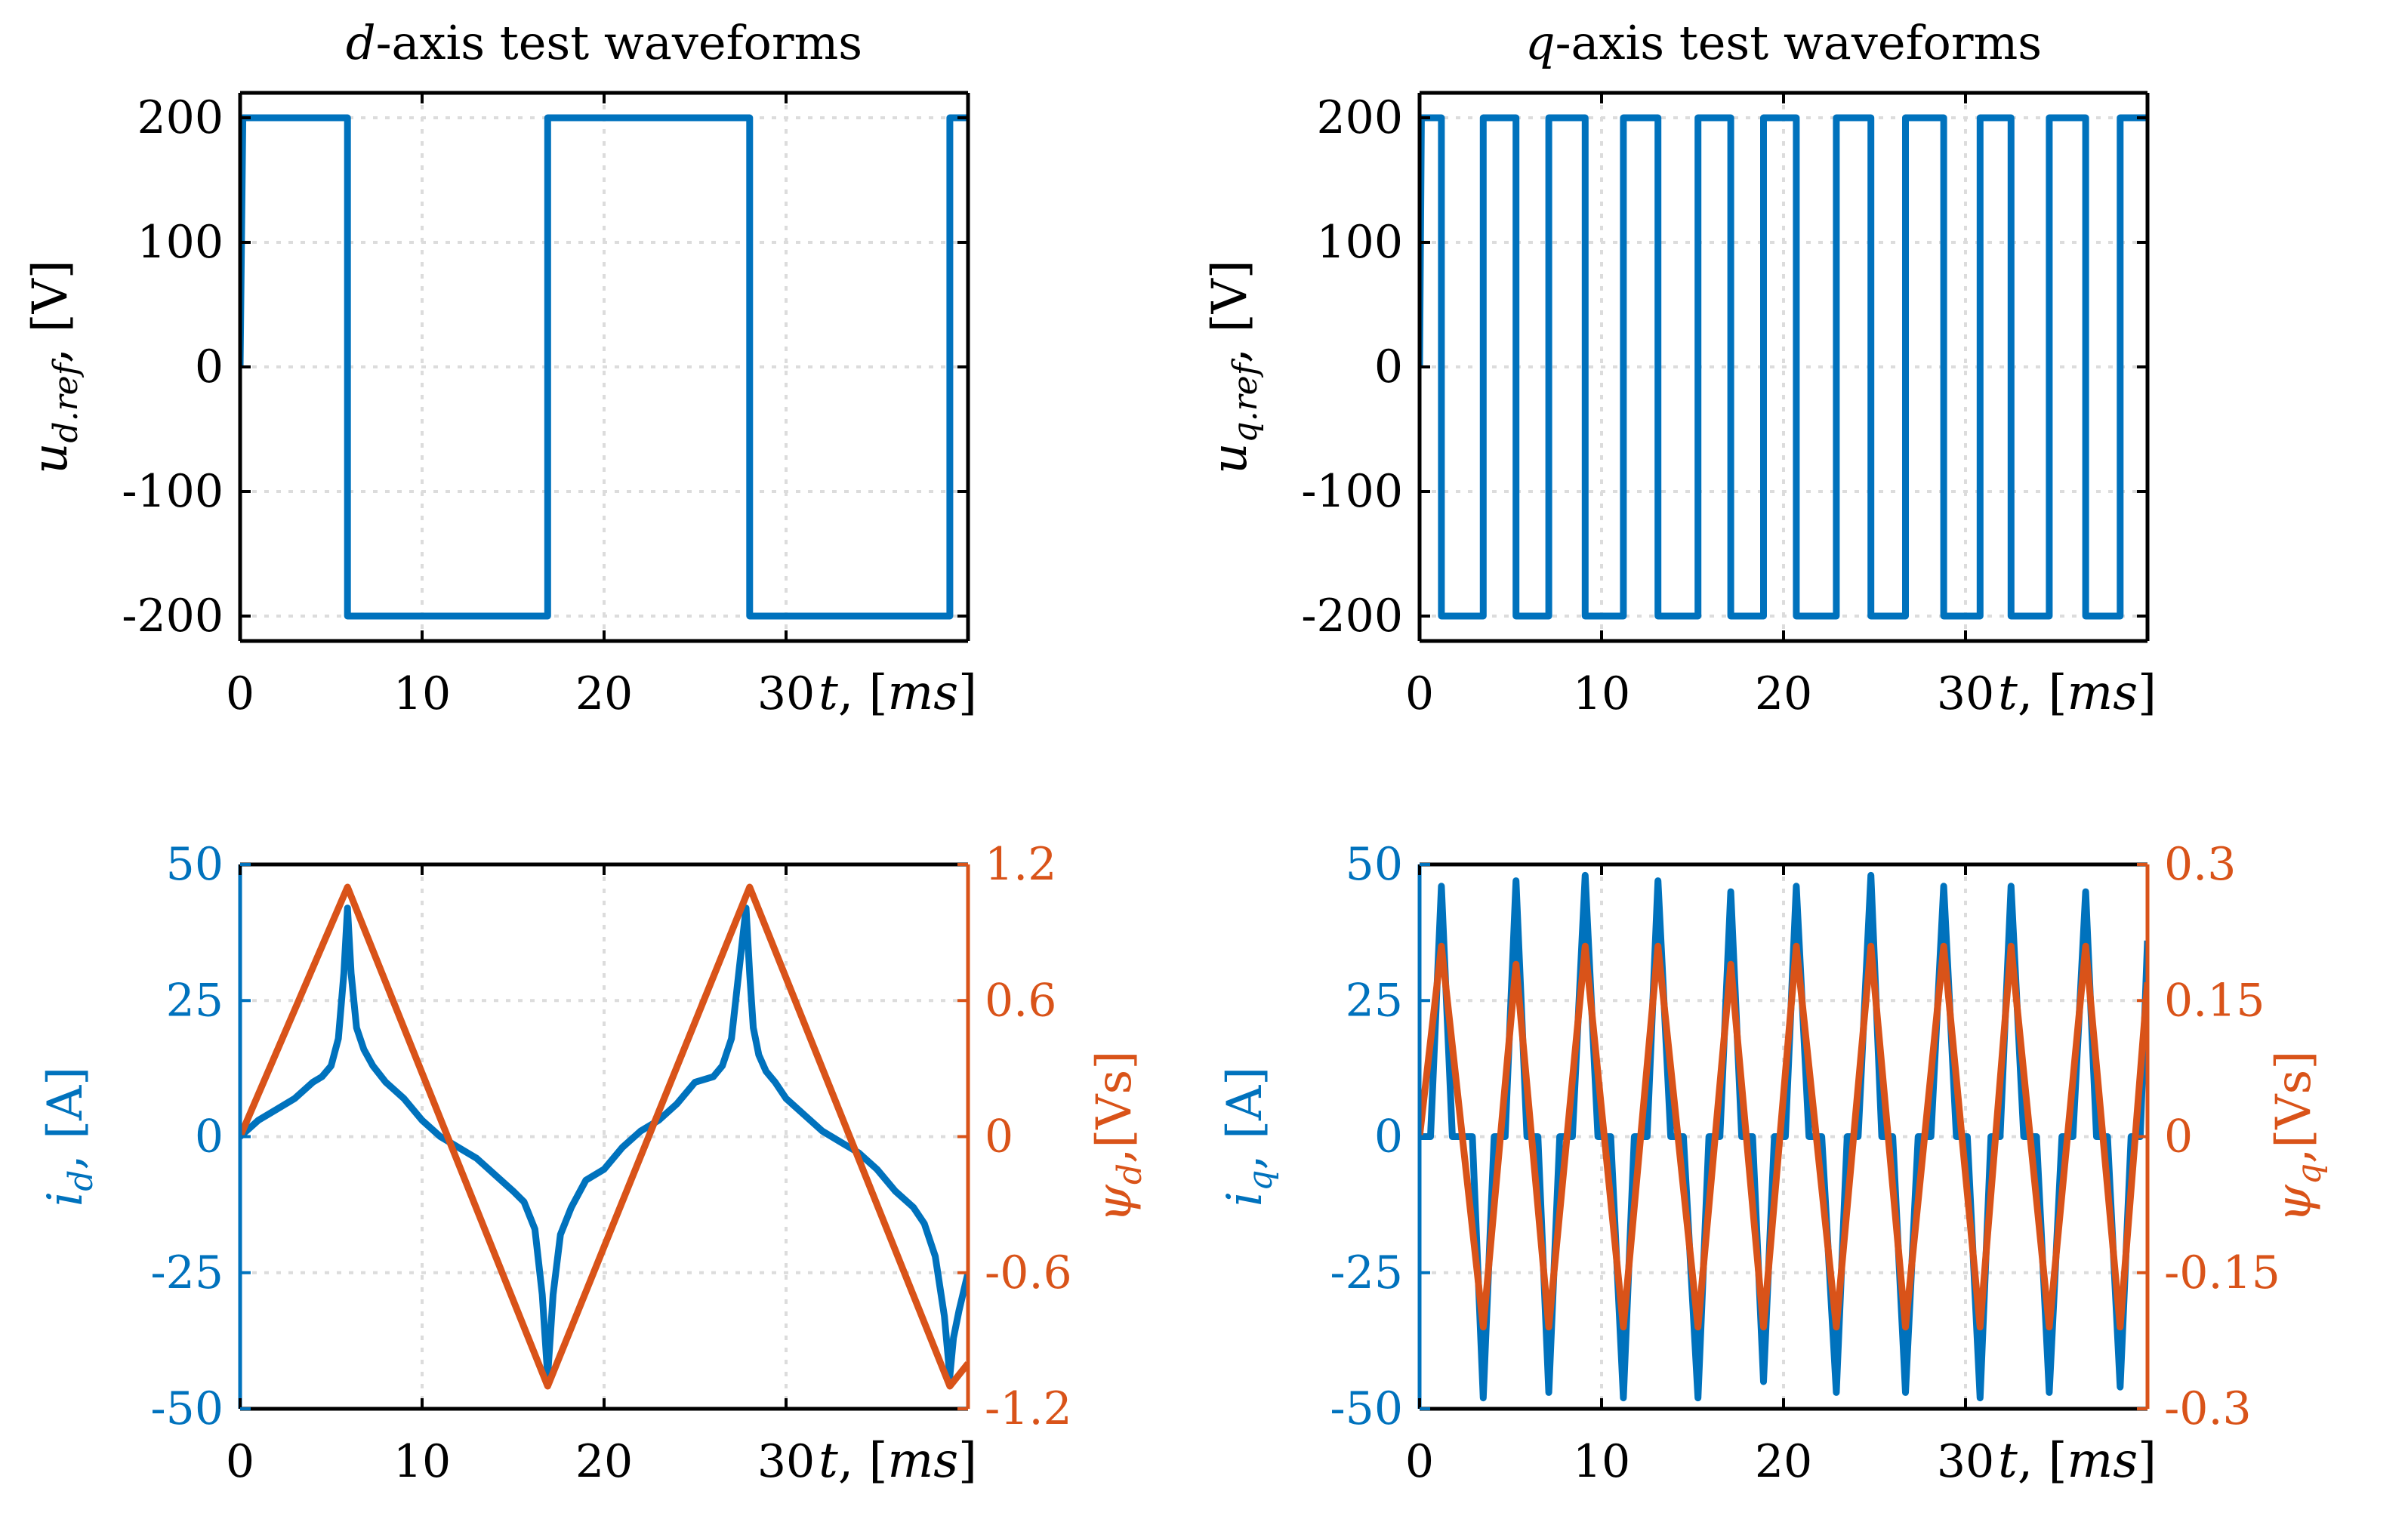 This screenshot has width=2408, height=1516. What do you see at coordinates (2222, 1272) in the screenshot?
I see `y2-tick-label: -0.15` at bounding box center [2222, 1272].